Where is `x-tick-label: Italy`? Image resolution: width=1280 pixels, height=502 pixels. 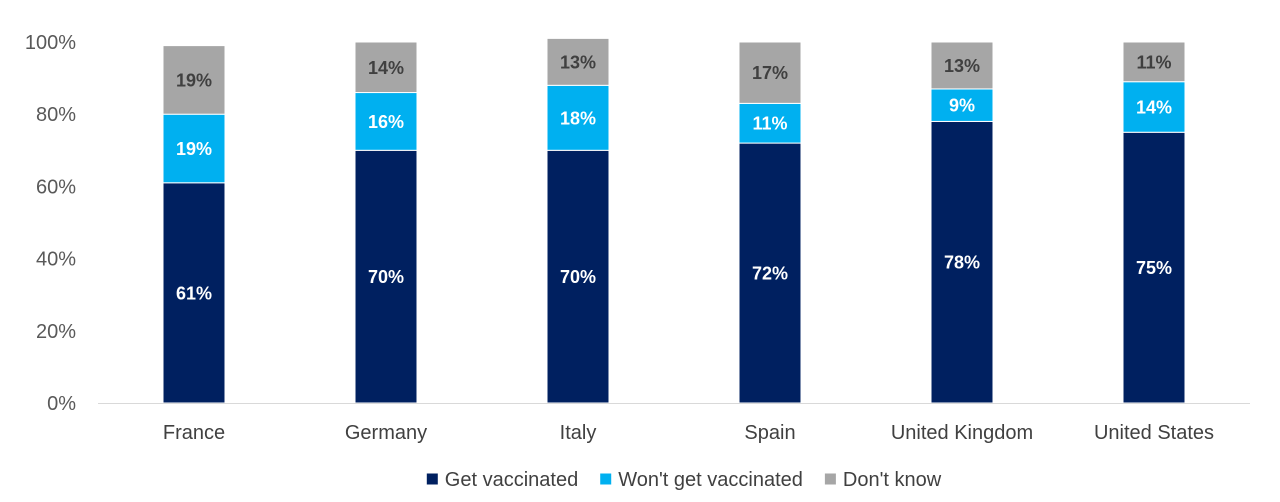 x-tick-label: Italy is located at coordinates (578, 433).